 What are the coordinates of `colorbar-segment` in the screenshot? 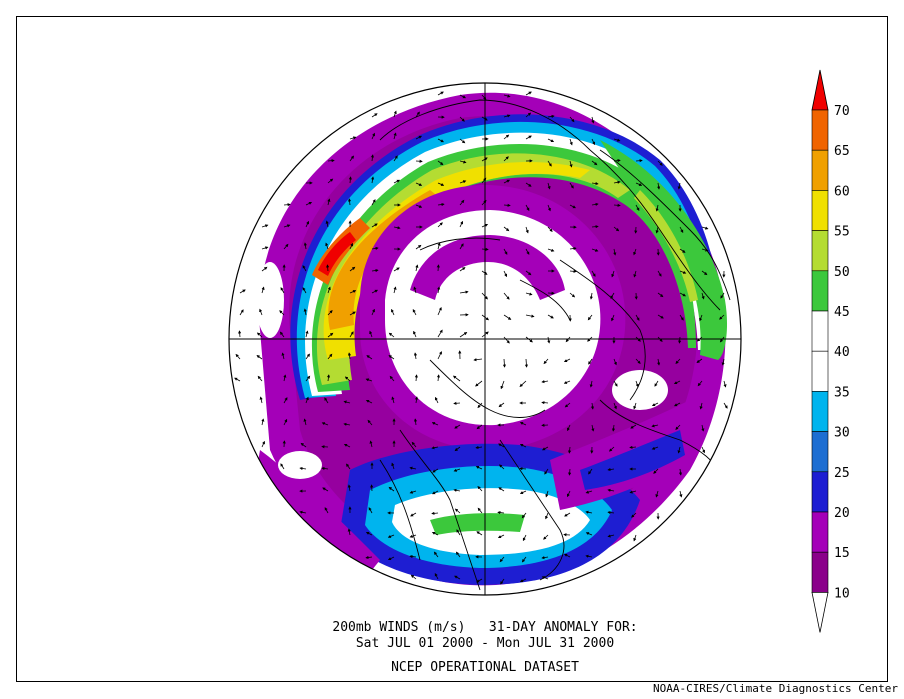 It's located at (820, 572).